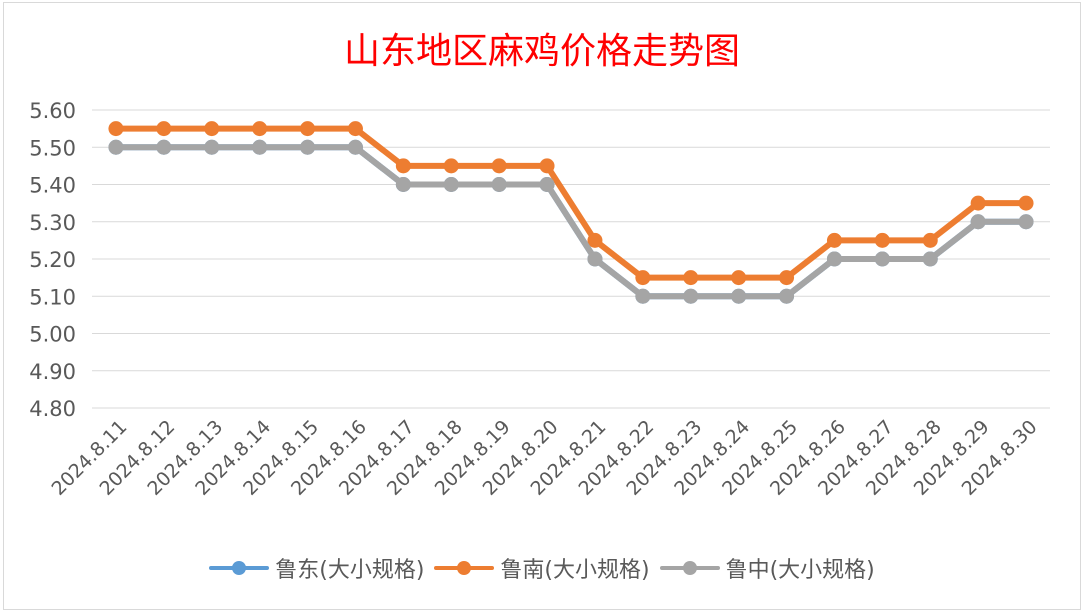 The height and width of the screenshot is (613, 1084). I want to click on y-tick-label: 4.80, so click(52, 409).